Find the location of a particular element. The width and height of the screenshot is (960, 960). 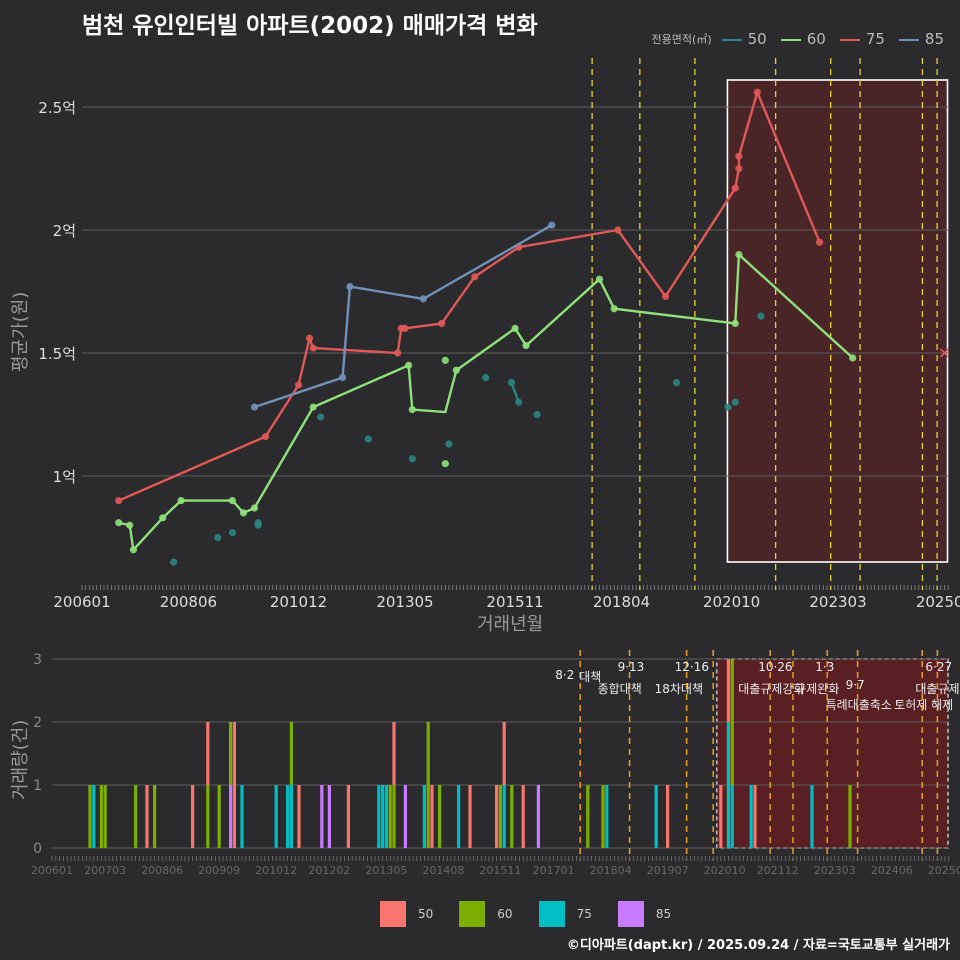

annotation-name: 토허제 해제 is located at coordinates (924, 705).